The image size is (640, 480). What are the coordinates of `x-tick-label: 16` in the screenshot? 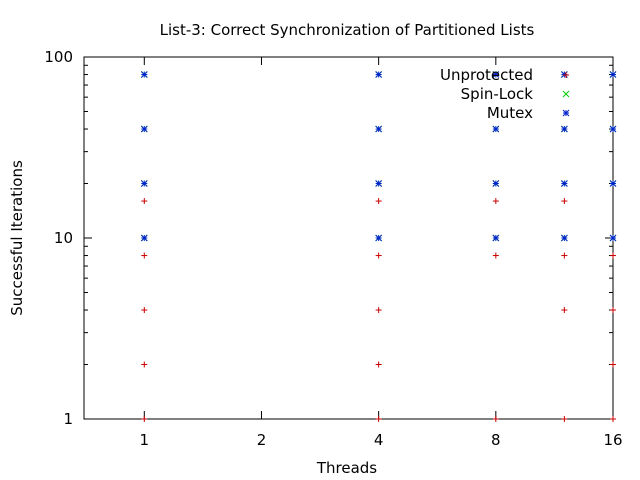 It's located at (612, 440).